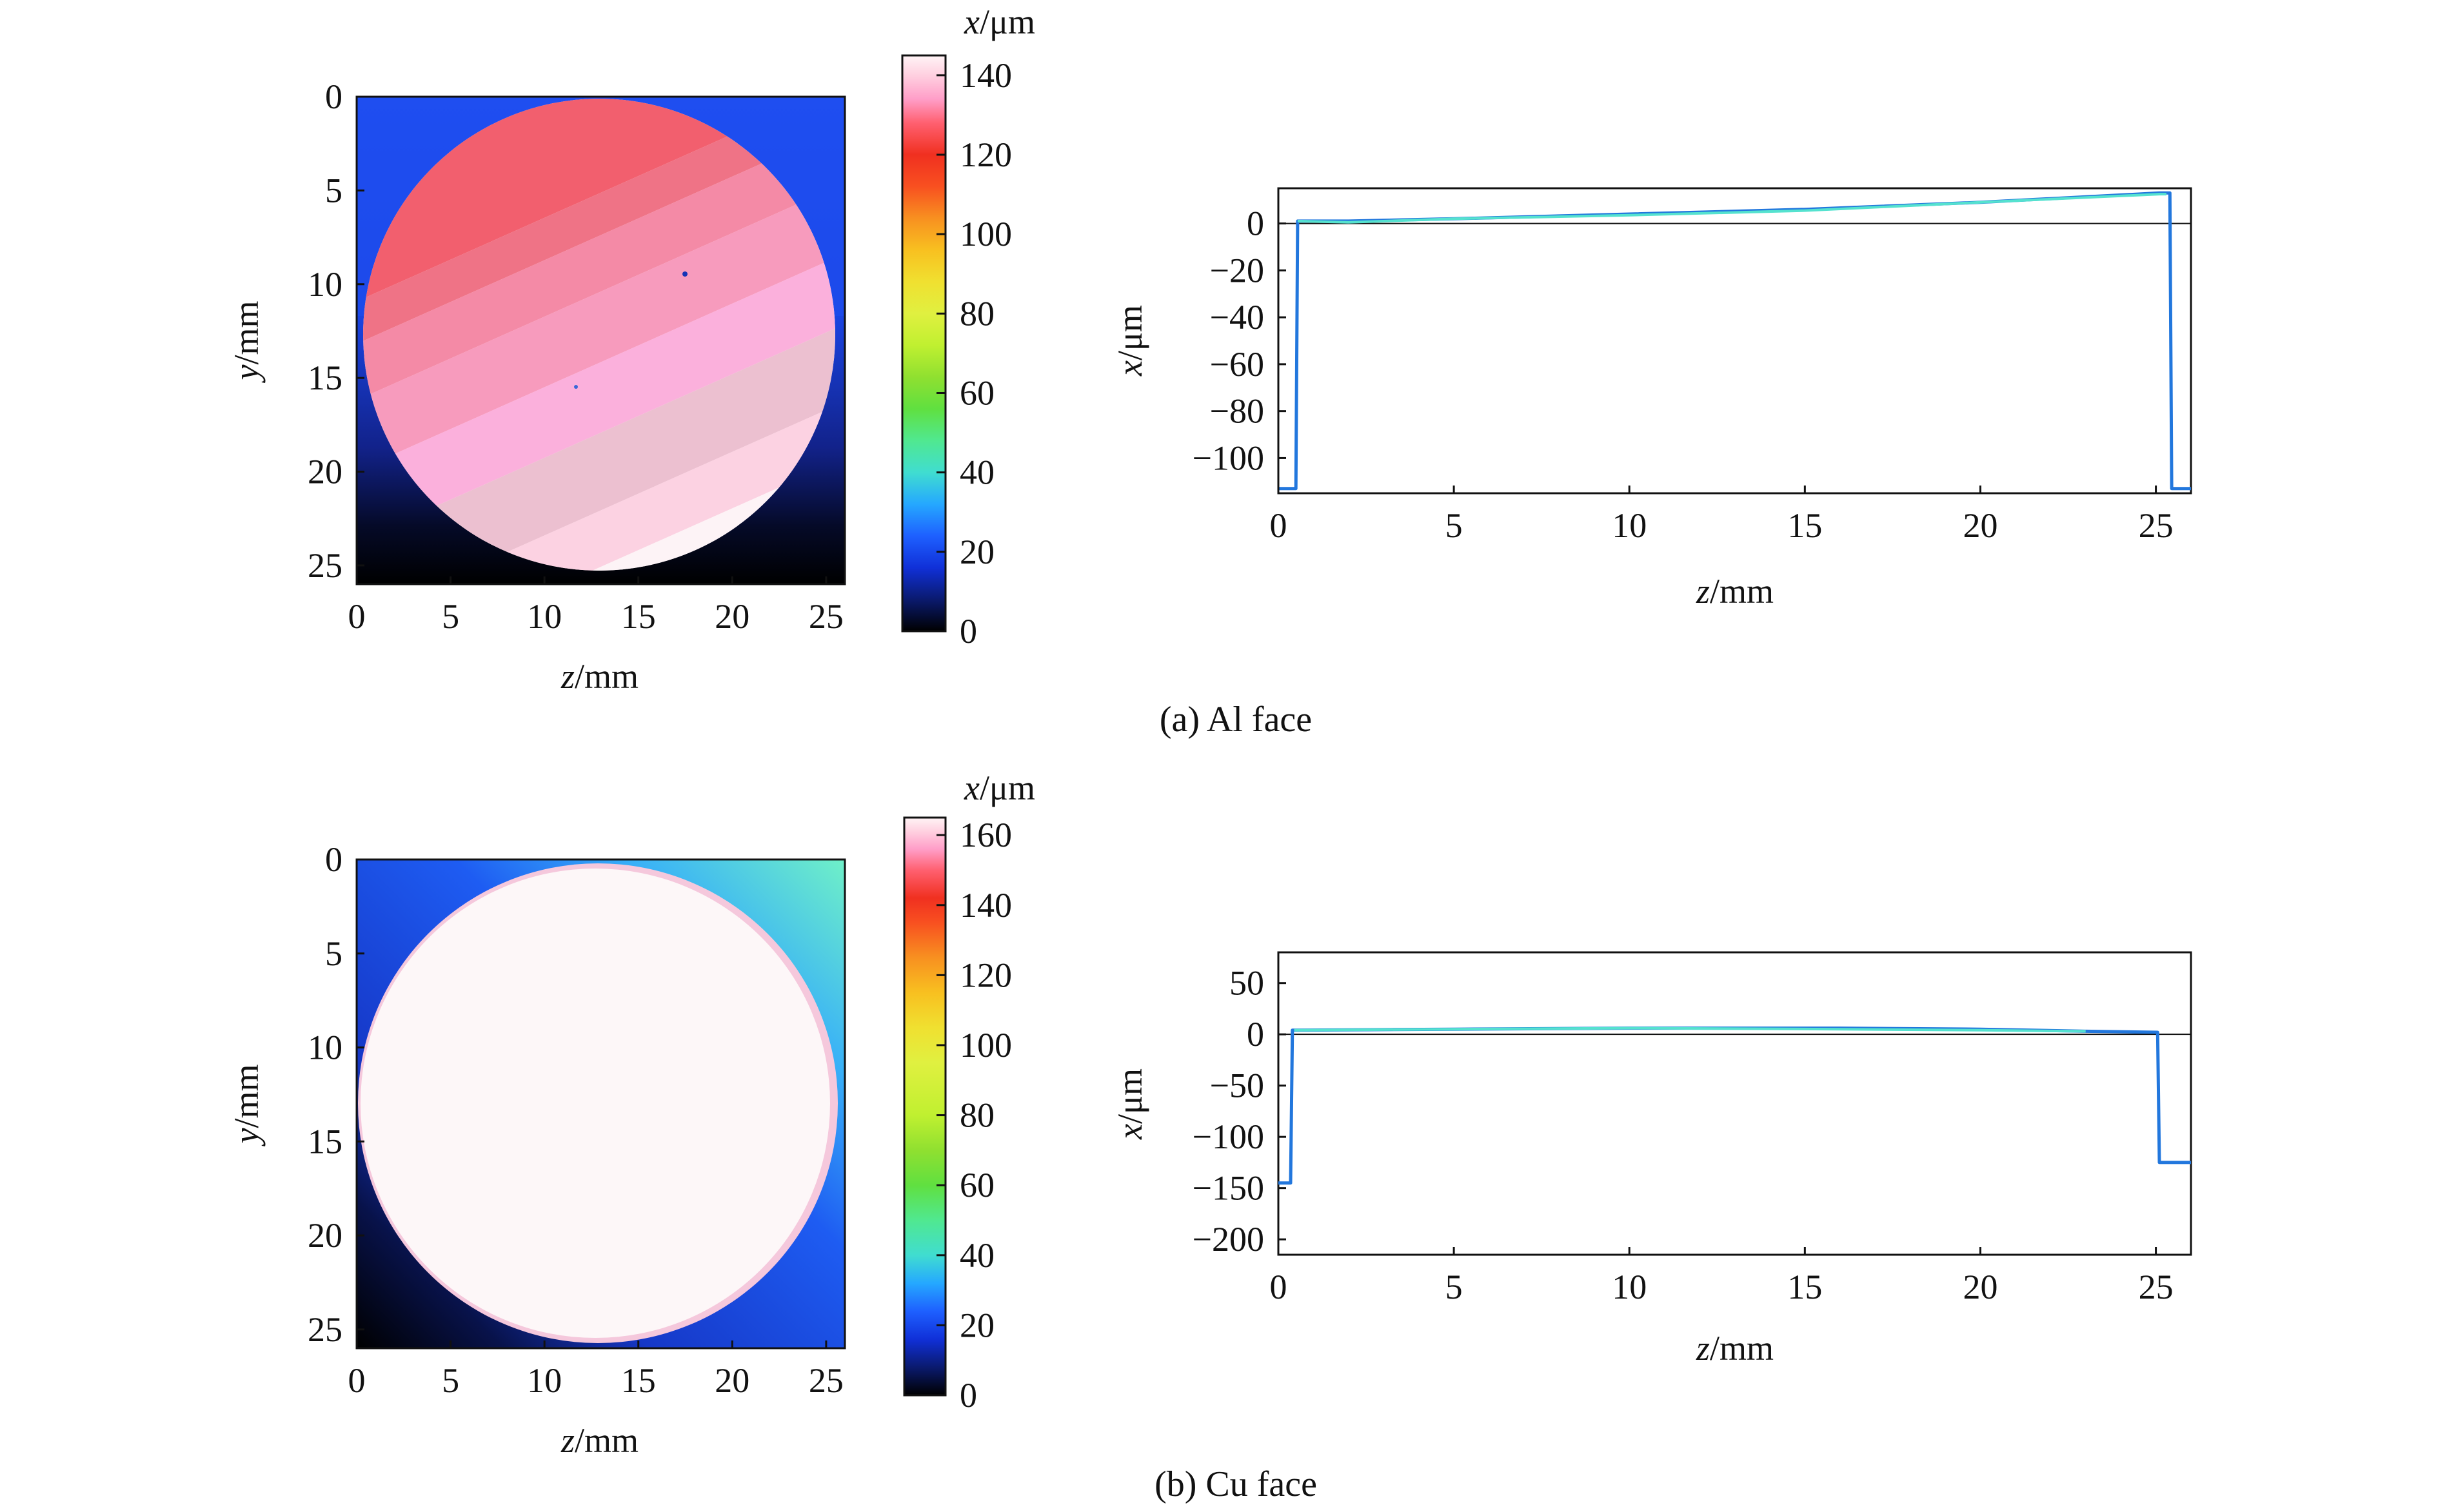 The image size is (2438, 1512). I want to click on y-tick-label: −150, so click(1228, 1188).